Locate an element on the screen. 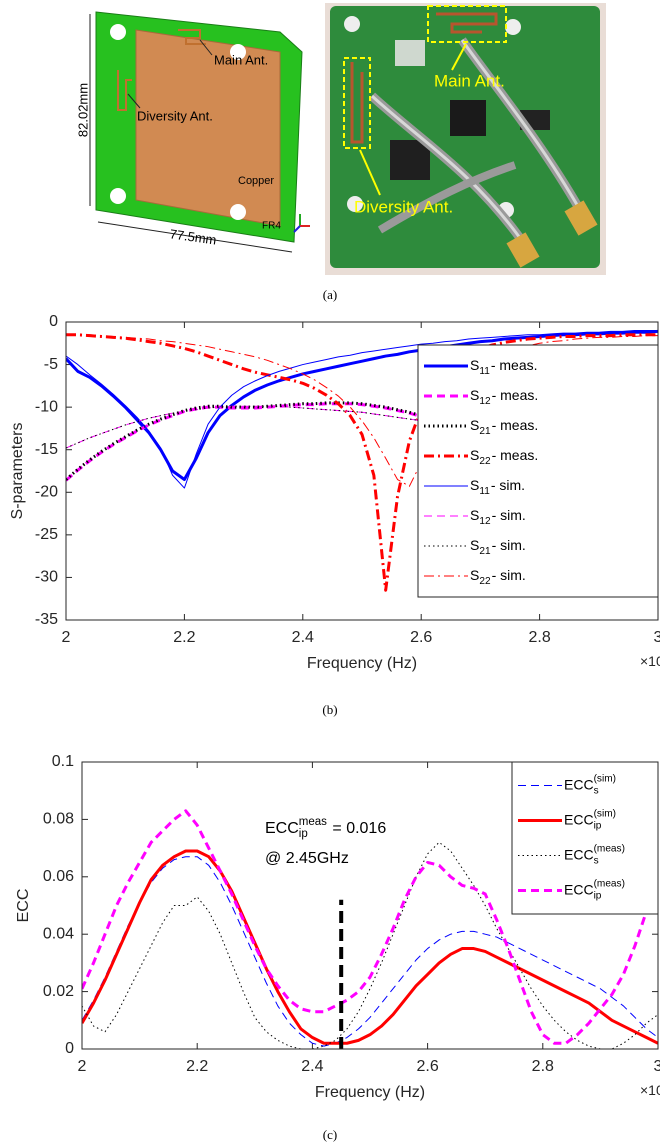  legend-label: S11- meas. is located at coordinates (504, 367).